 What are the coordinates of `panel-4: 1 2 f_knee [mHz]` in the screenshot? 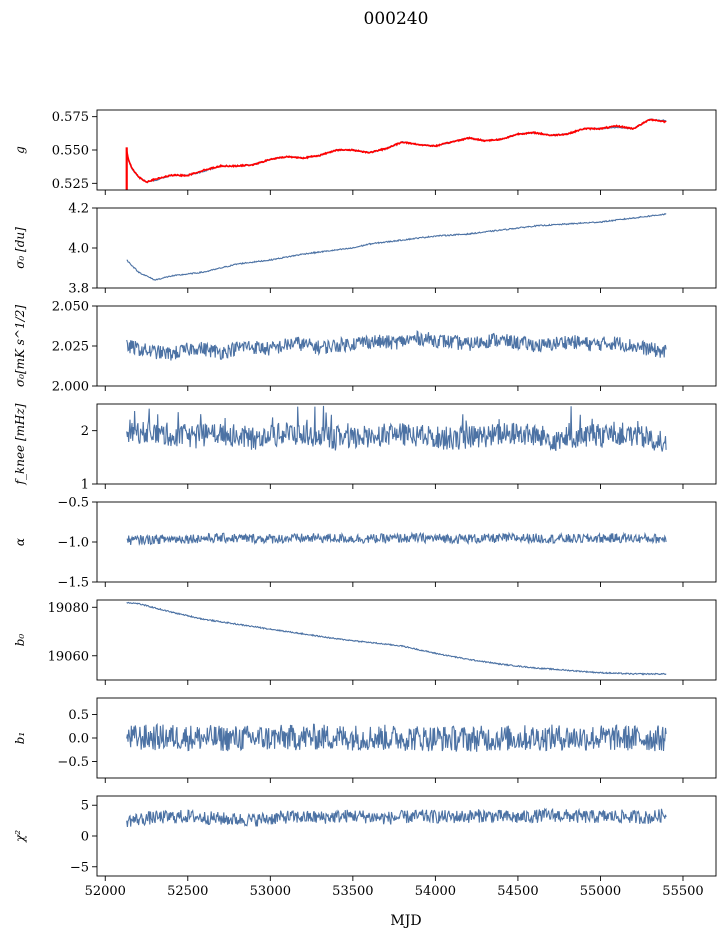 It's located at (365, 448).